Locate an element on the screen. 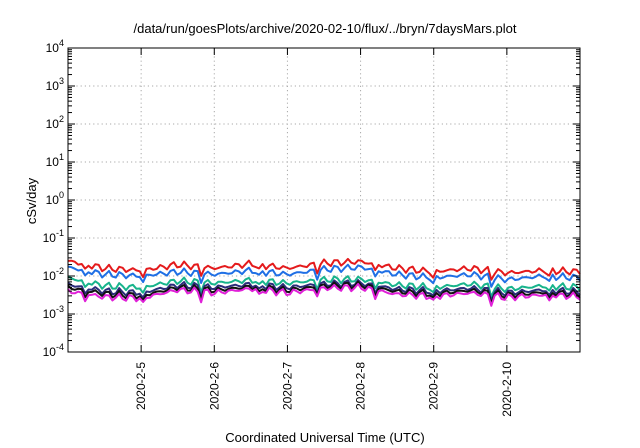 The height and width of the screenshot is (448, 640). x-tick-label: 2020-2-9 is located at coordinates (434, 386).